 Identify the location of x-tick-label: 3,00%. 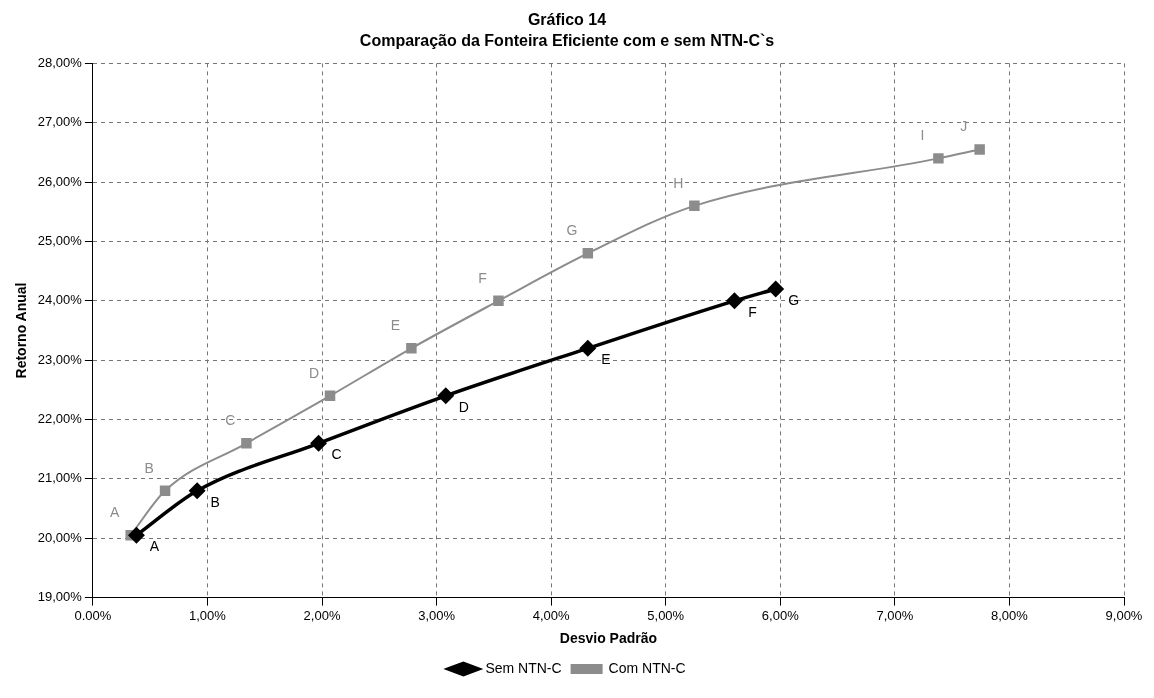
(437, 615).